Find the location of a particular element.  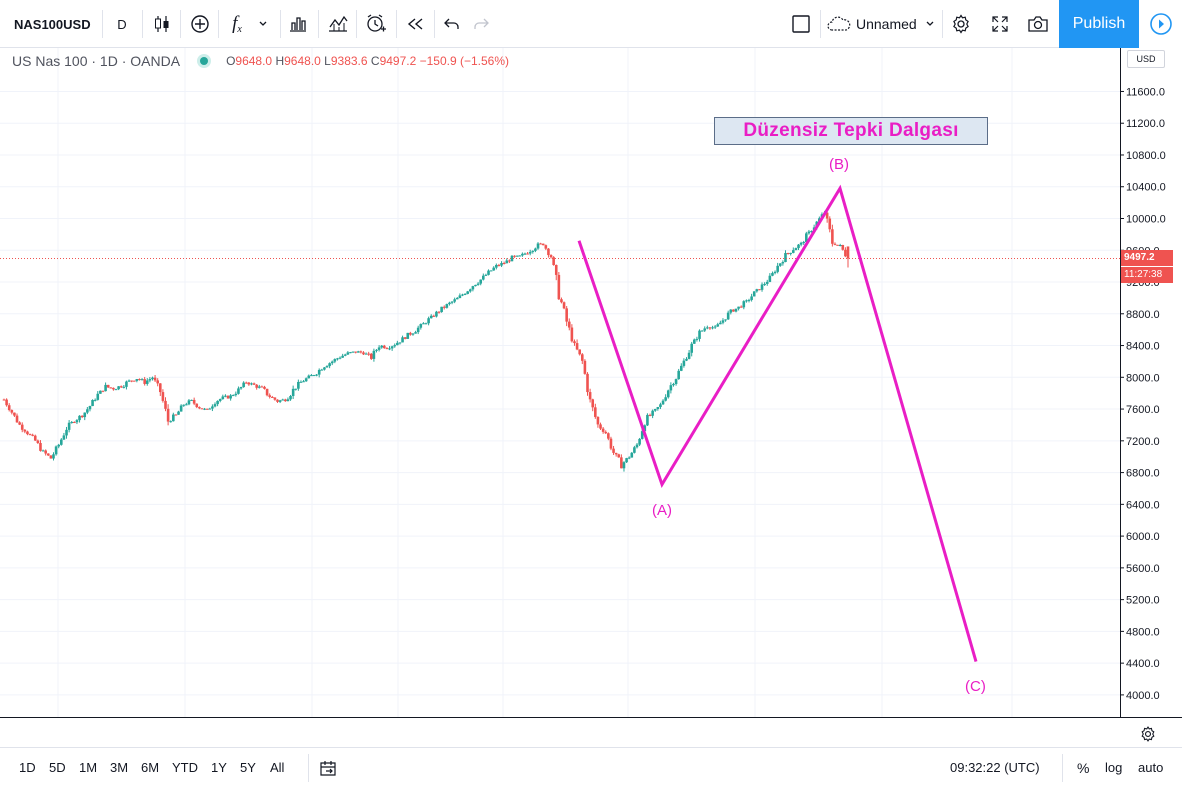

symbol-label: NAS100USD is located at coordinates (52, 24).